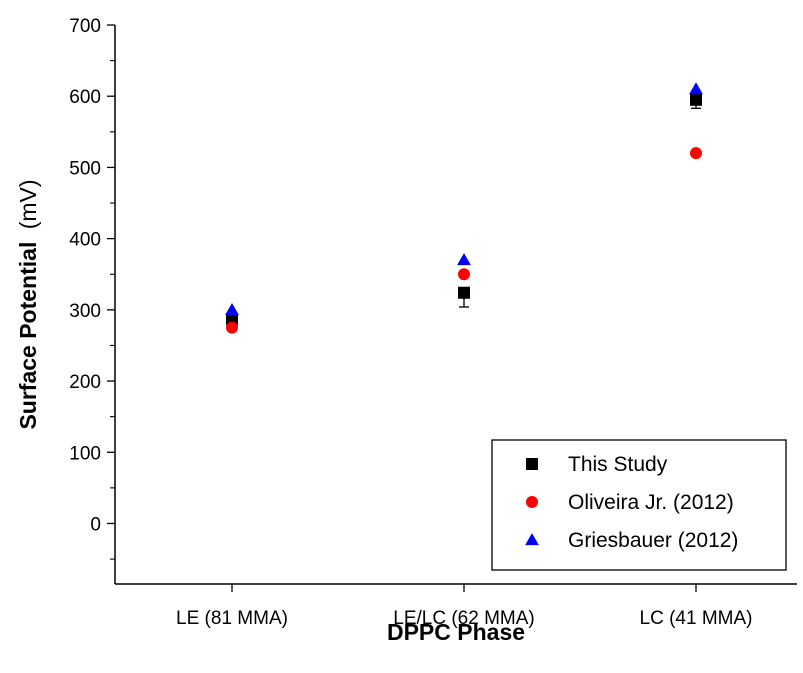 This screenshot has height=673, width=803. What do you see at coordinates (85, 311) in the screenshot?
I see `y-tick-label: 300` at bounding box center [85, 311].